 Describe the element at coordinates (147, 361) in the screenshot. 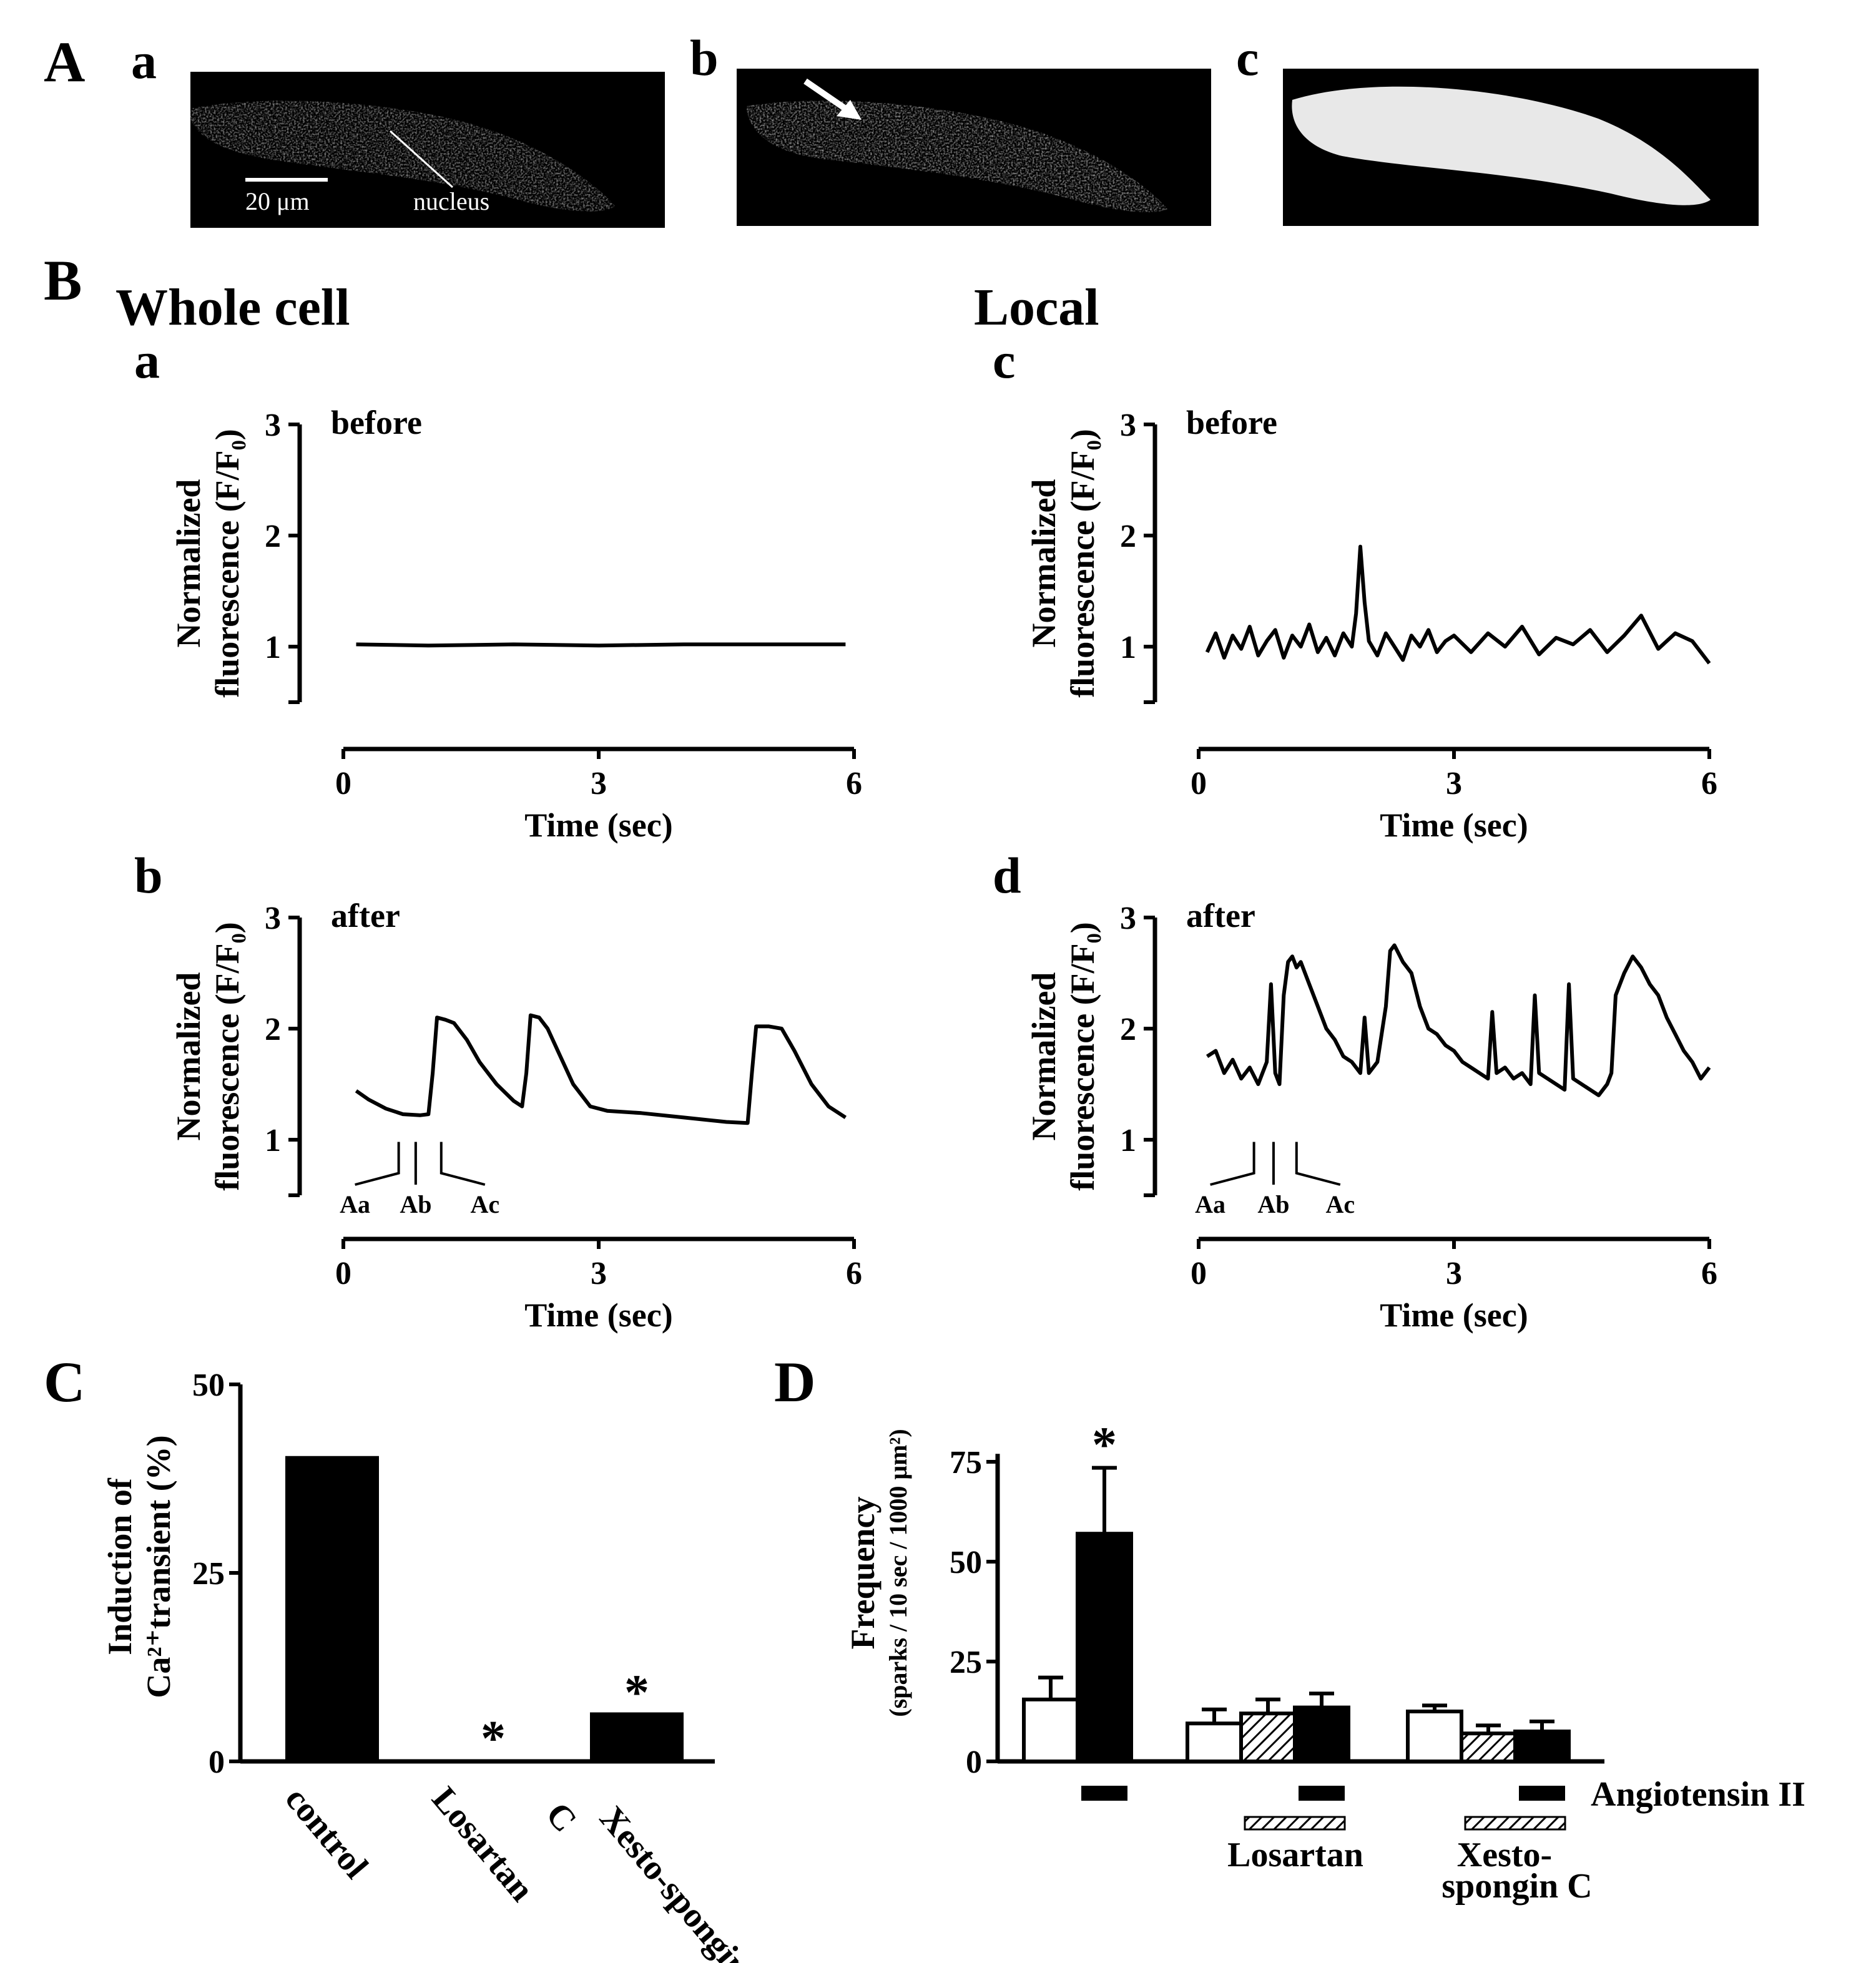

I see `panel-b-sub-a: a` at that location.